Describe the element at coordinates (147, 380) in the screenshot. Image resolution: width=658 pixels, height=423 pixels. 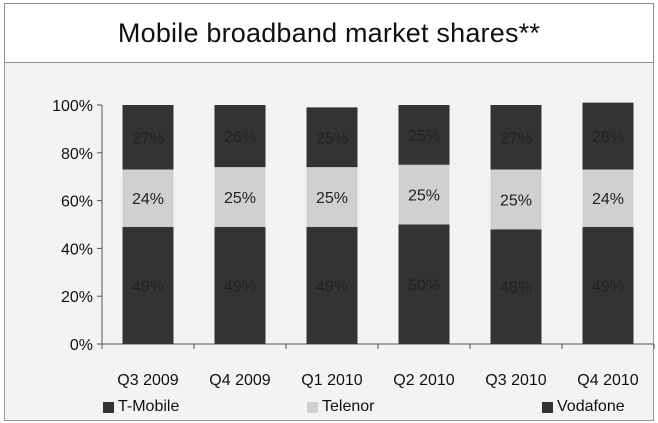
I see `x-tick-label: Q3 2009` at that location.